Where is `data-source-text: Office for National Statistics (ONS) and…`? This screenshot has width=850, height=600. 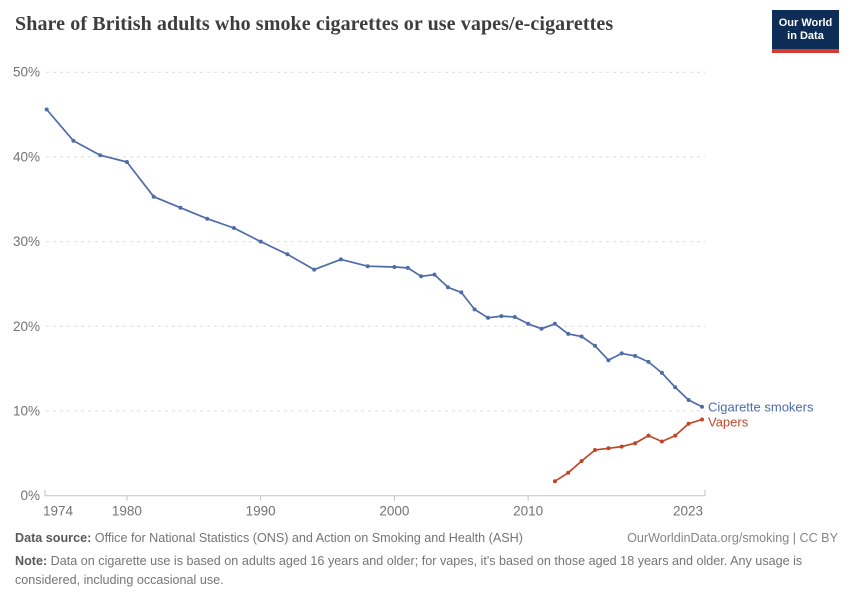
data-source-text: Office for National Statistics (ONS) and… is located at coordinates (307, 538).